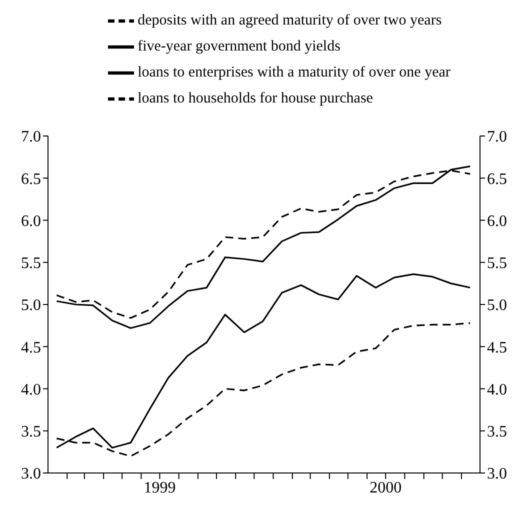 The height and width of the screenshot is (517, 528). What do you see at coordinates (31, 179) in the screenshot?
I see `y-tick-label: 6.5` at bounding box center [31, 179].